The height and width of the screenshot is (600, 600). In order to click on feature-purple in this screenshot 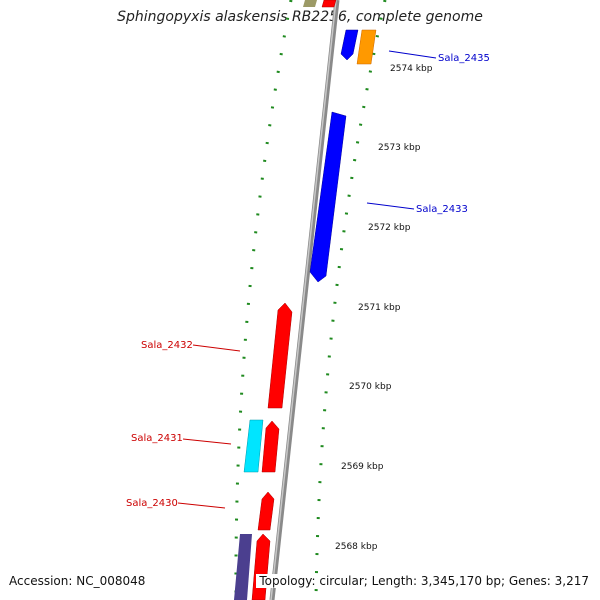, I will do `click(243, 567)`.